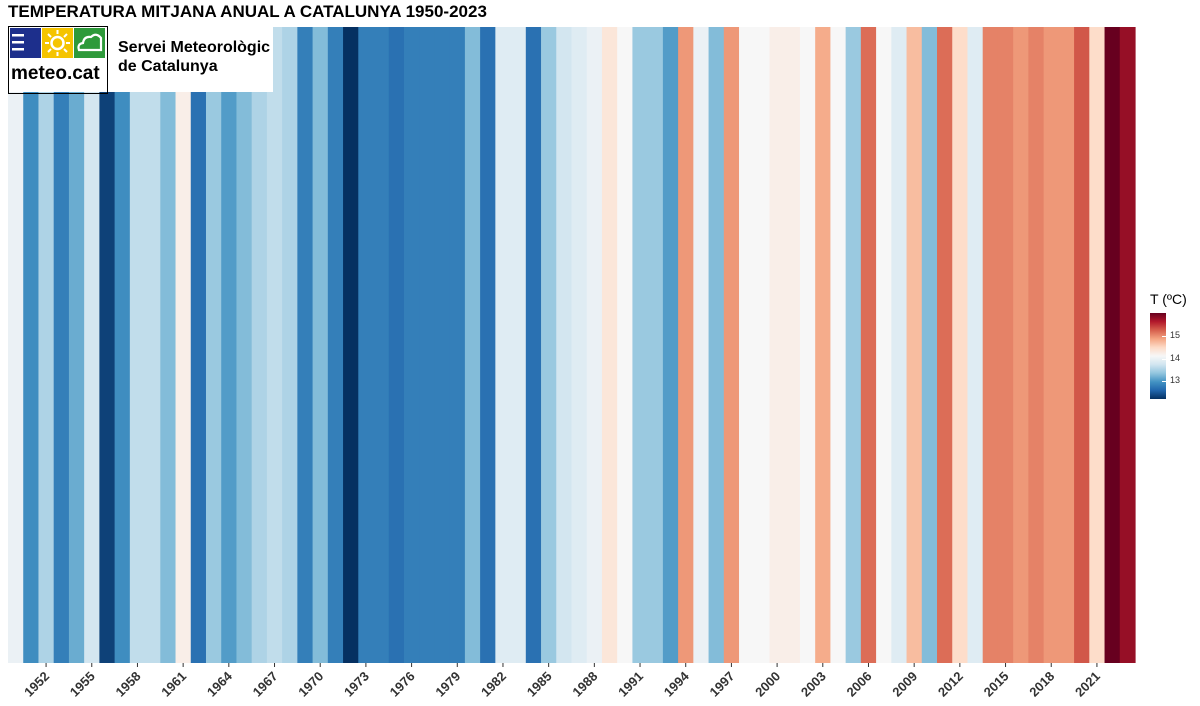 The height and width of the screenshot is (706, 1200). I want to click on stripe-1961, so click(183, 345).